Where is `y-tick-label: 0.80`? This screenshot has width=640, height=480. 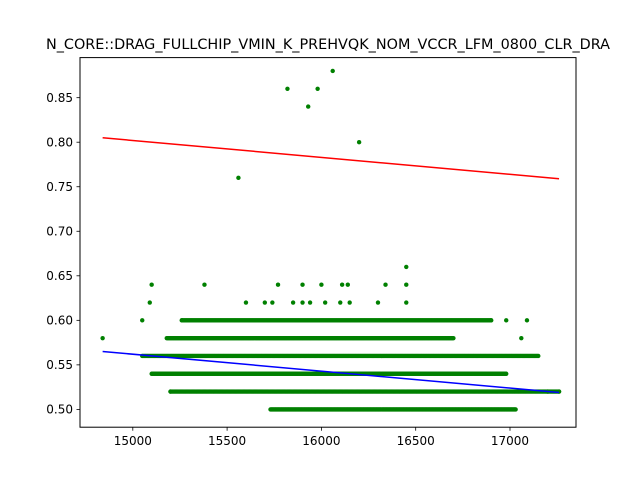 y-tick-label: 0.80 is located at coordinates (59, 143).